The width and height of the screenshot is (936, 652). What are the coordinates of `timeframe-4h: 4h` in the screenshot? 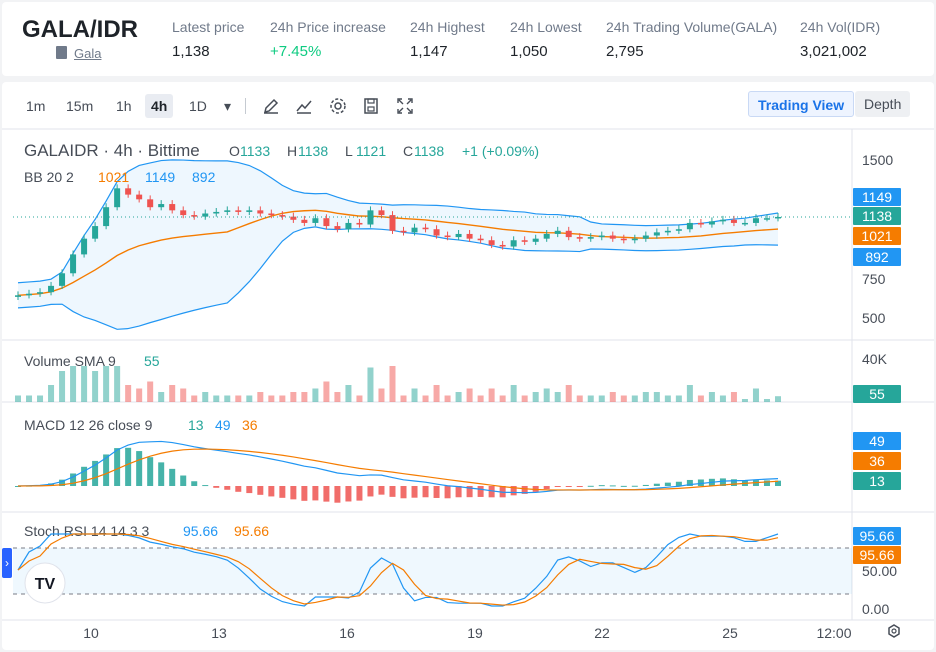 It's located at (159, 106).